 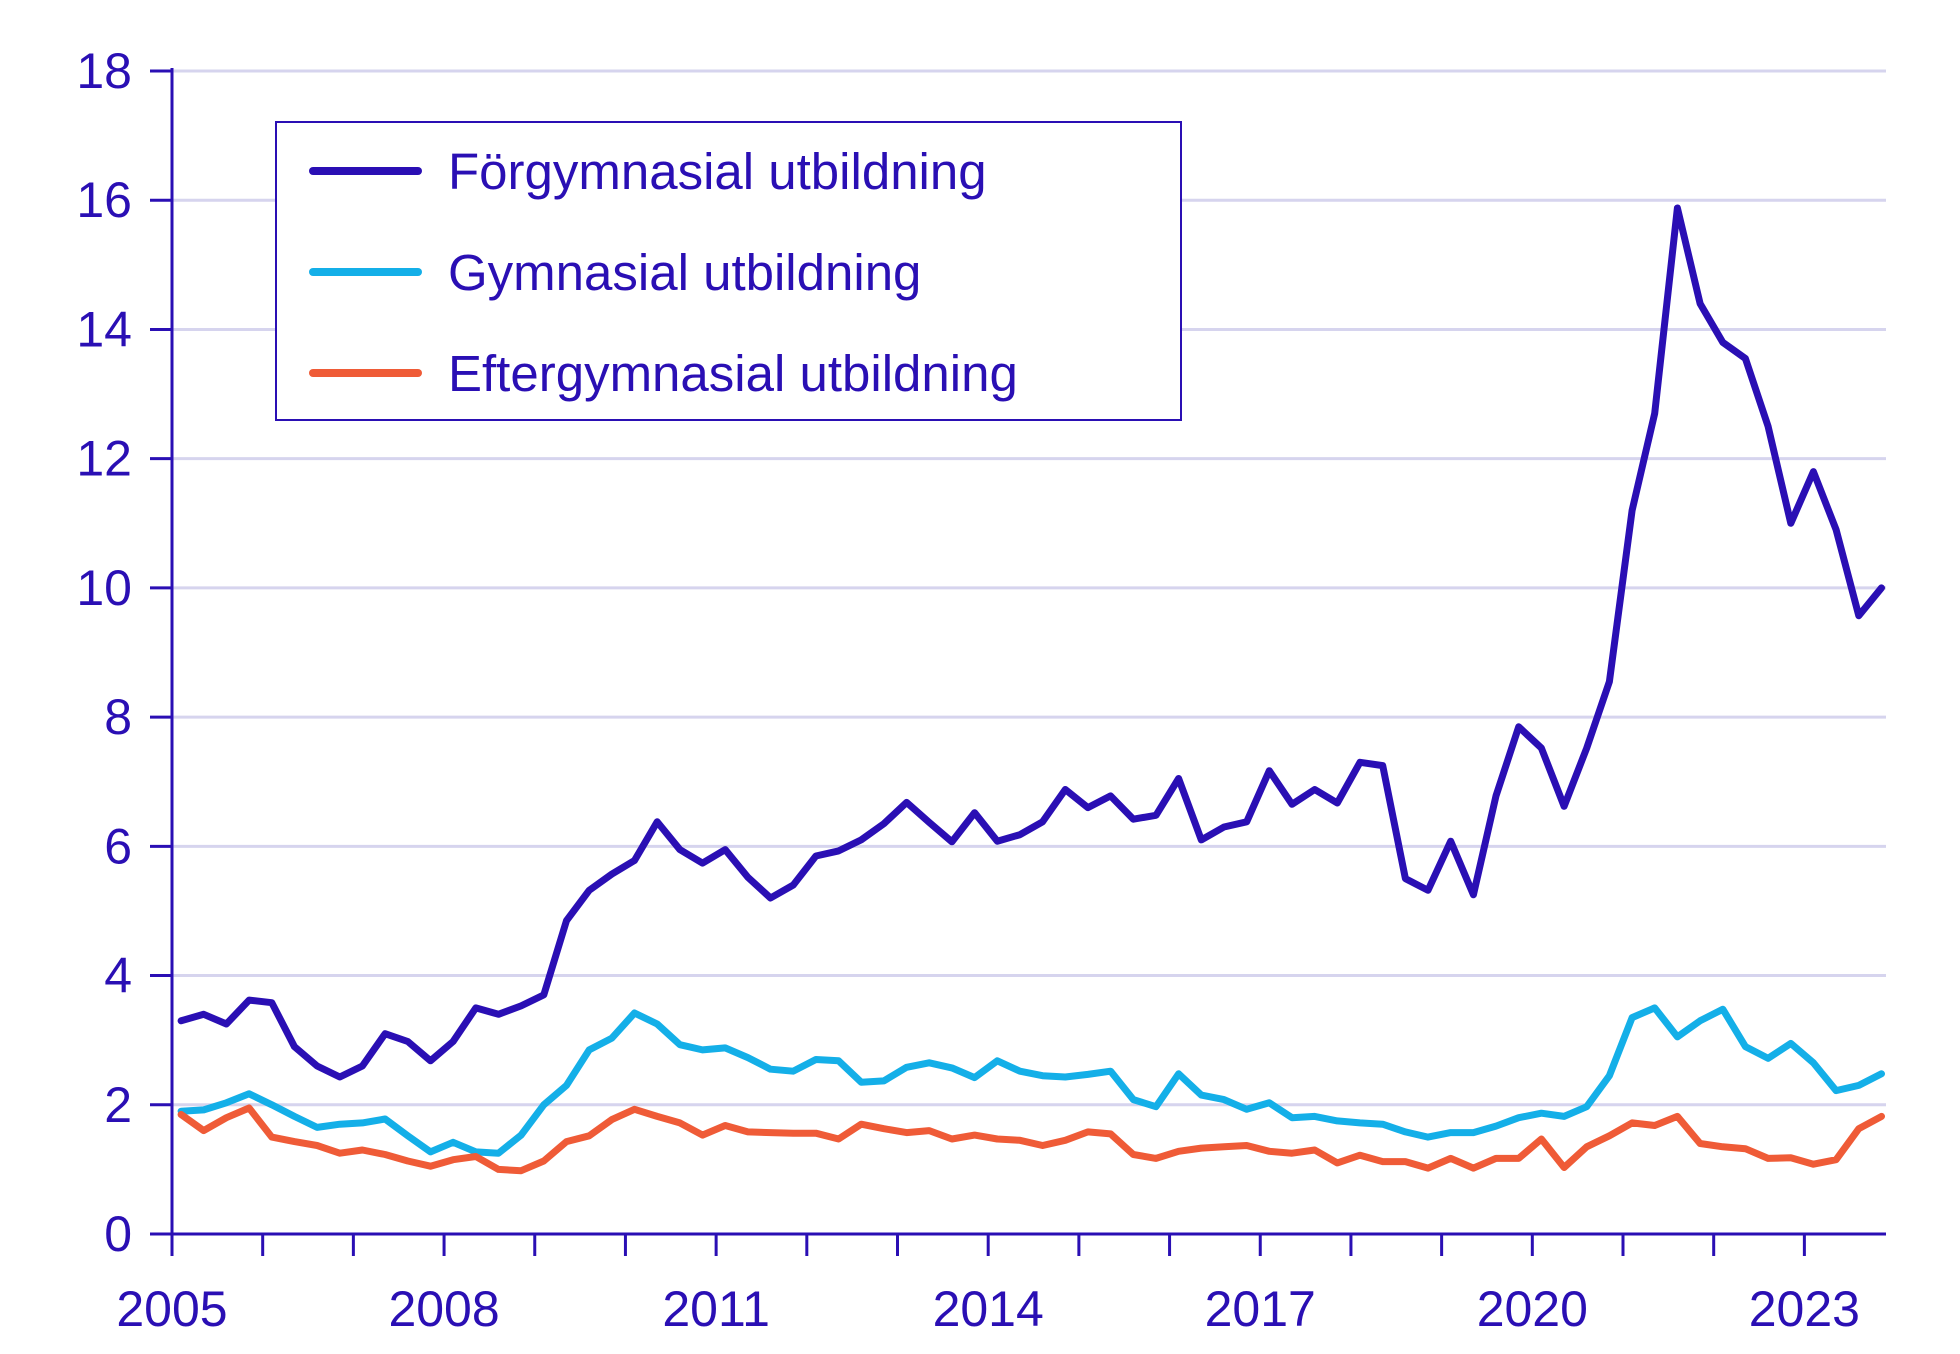 I want to click on x-tick-label-2008: 2008, so click(x=443, y=1309).